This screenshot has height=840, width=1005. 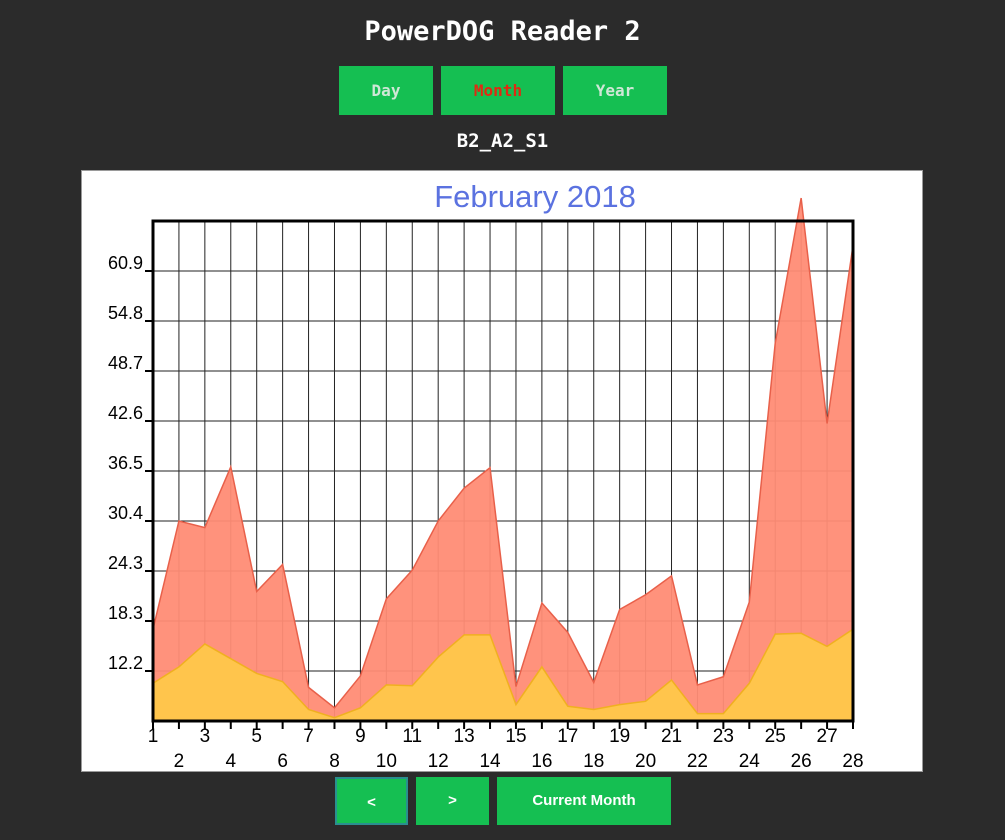 I want to click on x-tick-label: 18, so click(x=593, y=761).